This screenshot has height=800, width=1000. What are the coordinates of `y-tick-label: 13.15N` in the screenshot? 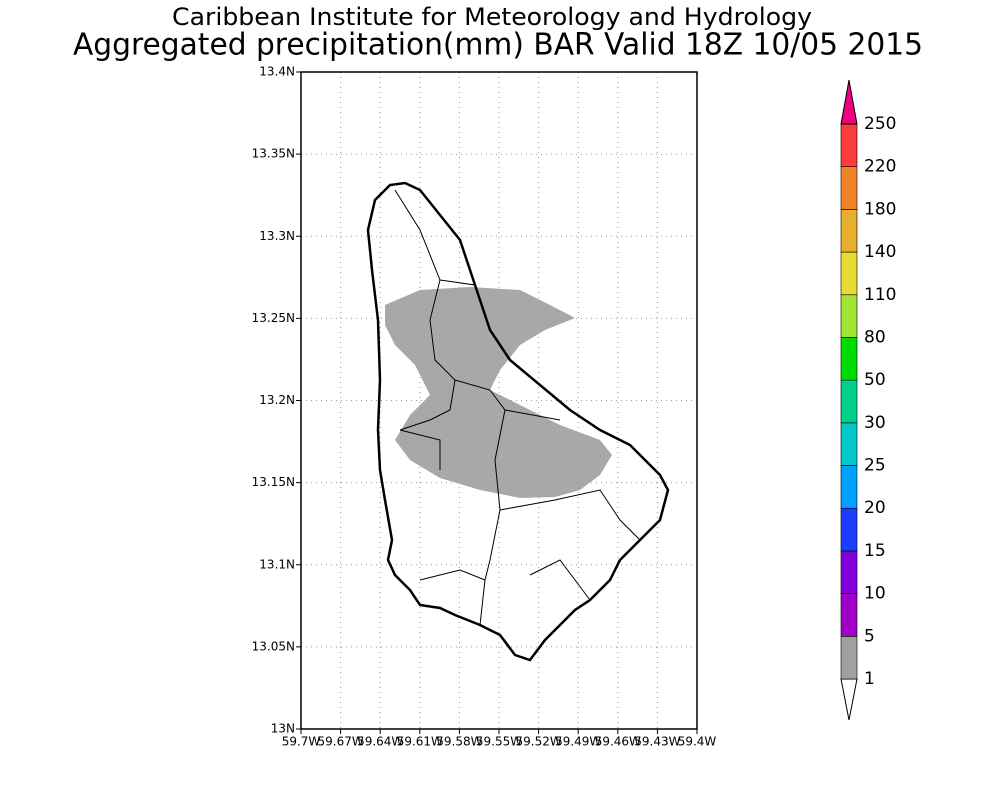 It's located at (273, 482).